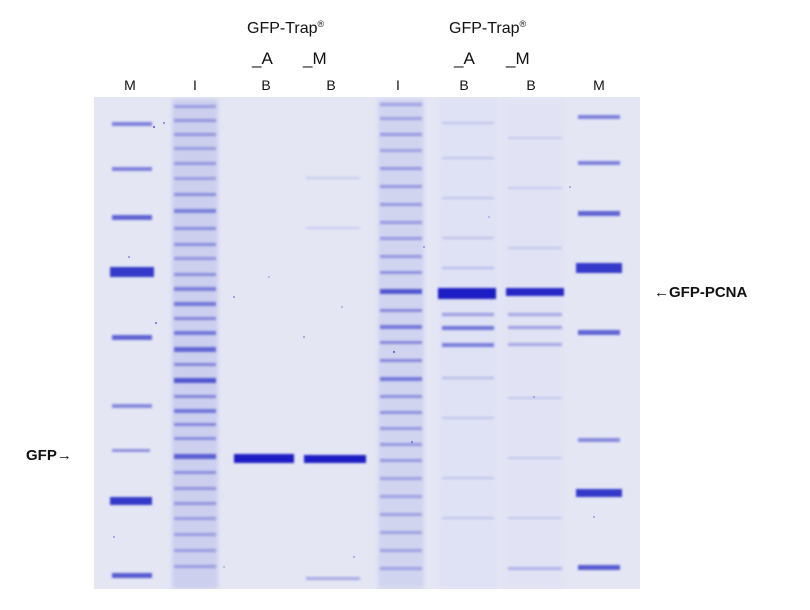  I want to click on group-title-1: GFP-Trap®, so click(286, 28).